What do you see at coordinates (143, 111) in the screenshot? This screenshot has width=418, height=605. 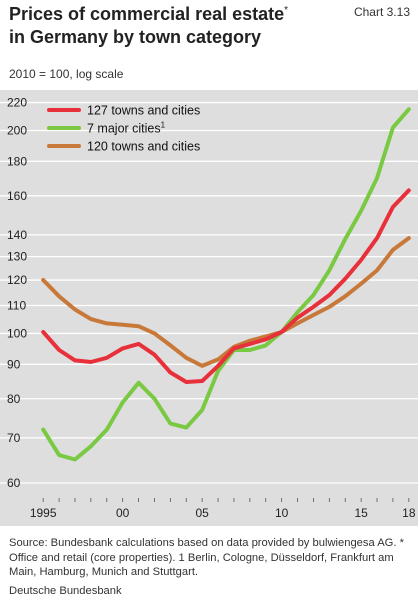 I see `legend-label-1: 127 towns and cities` at bounding box center [143, 111].